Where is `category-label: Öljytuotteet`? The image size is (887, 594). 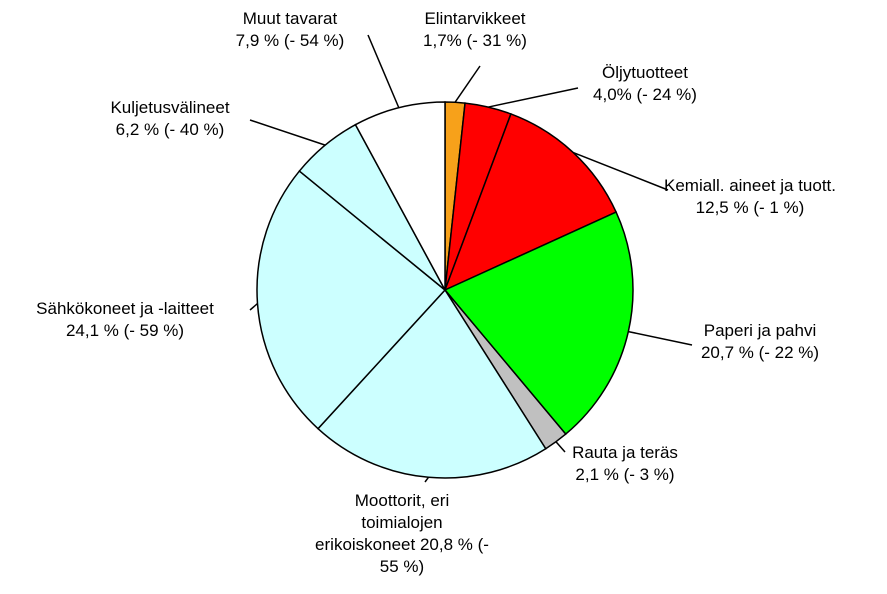 category-label: Öljytuotteet is located at coordinates (645, 72).